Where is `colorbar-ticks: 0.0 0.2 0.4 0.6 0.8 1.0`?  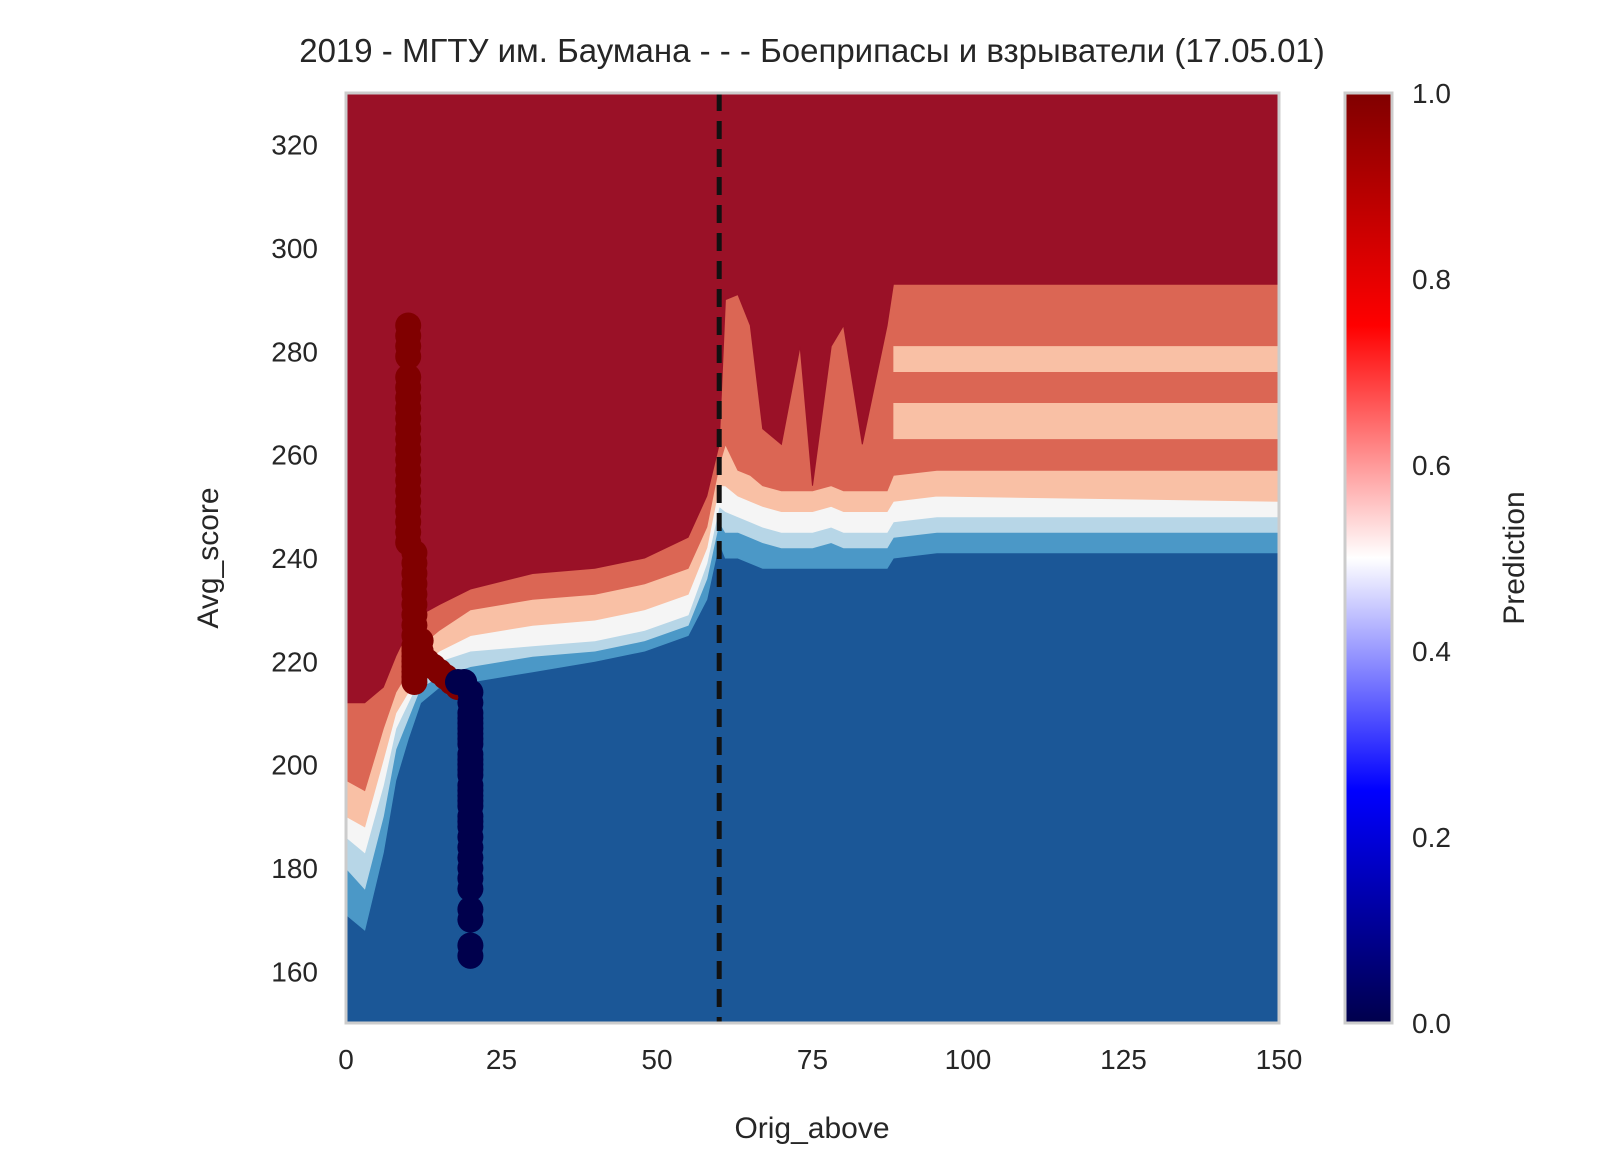 colorbar-ticks: 0.0 0.2 0.4 0.6 0.8 1.0 is located at coordinates (1431, 558).